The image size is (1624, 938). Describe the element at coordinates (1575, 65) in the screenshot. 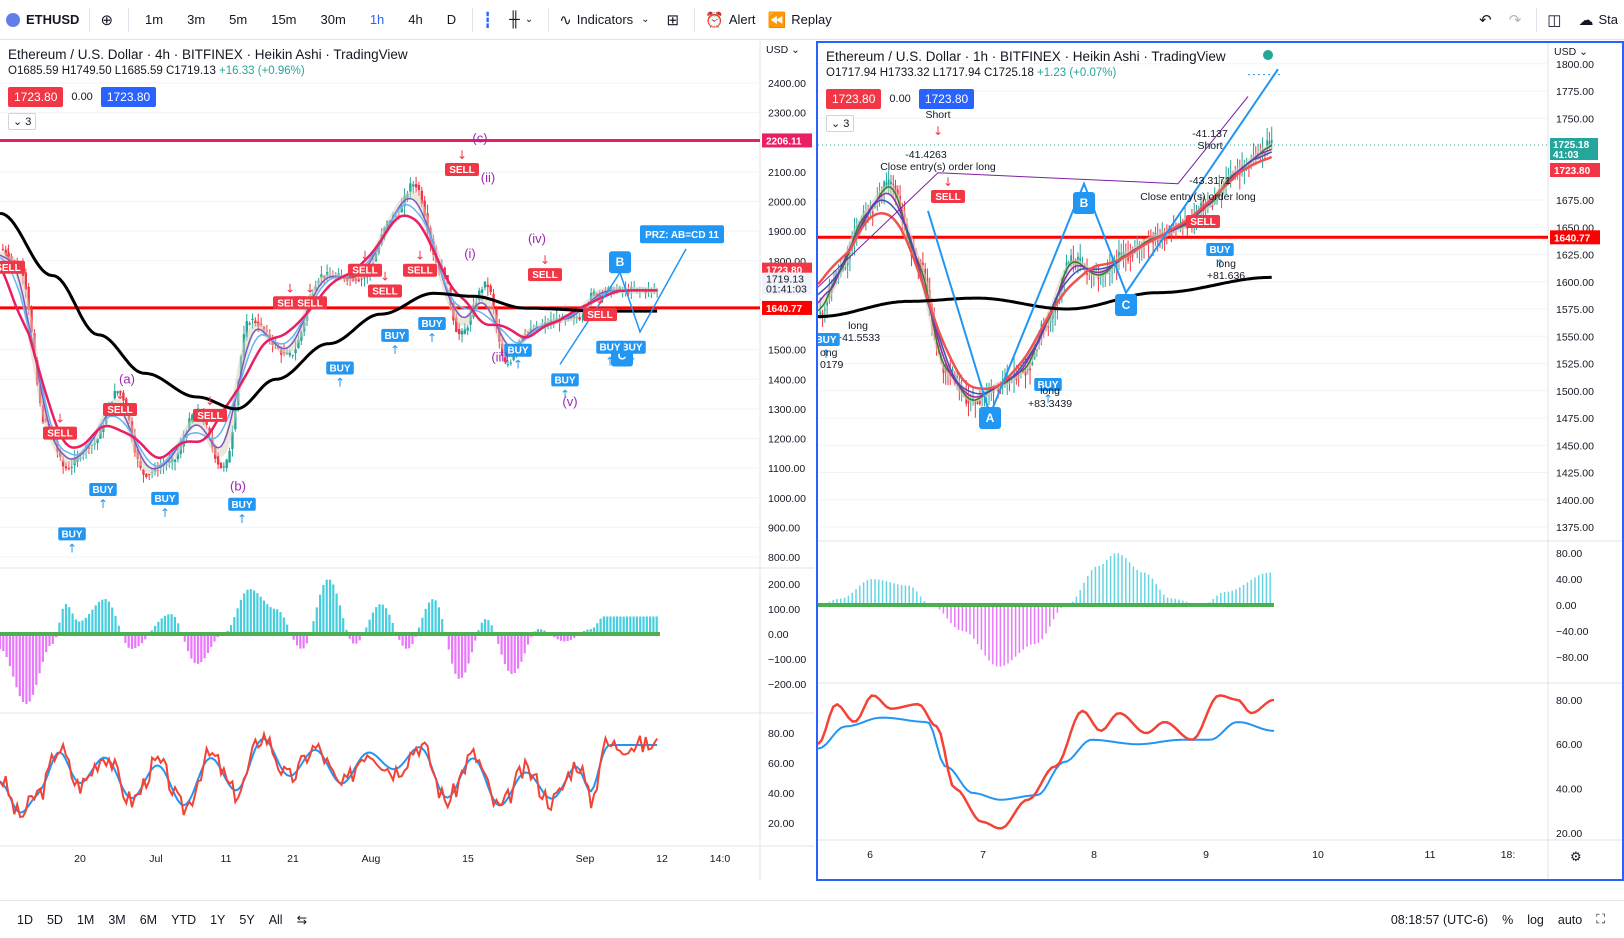

I see `price-tick: 1800.00` at that location.